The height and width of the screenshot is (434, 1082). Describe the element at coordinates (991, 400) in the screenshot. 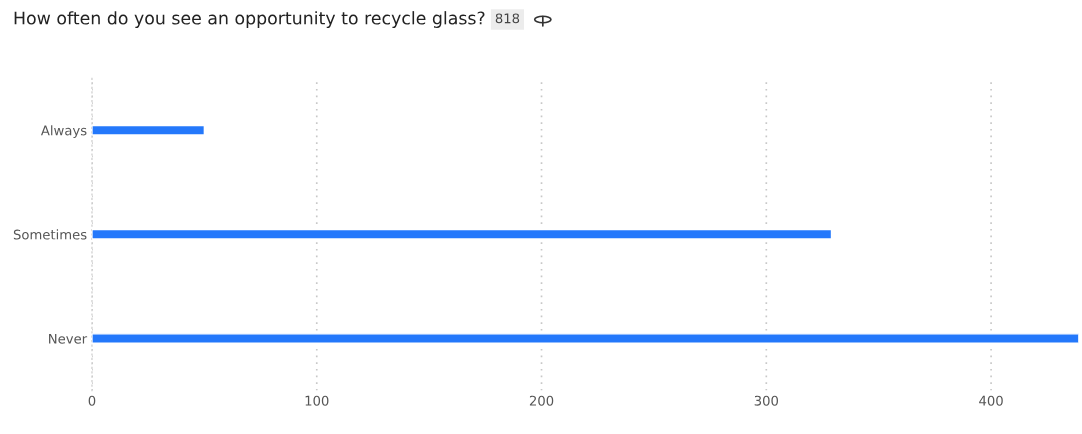

I see `x-tick-label: 400` at that location.